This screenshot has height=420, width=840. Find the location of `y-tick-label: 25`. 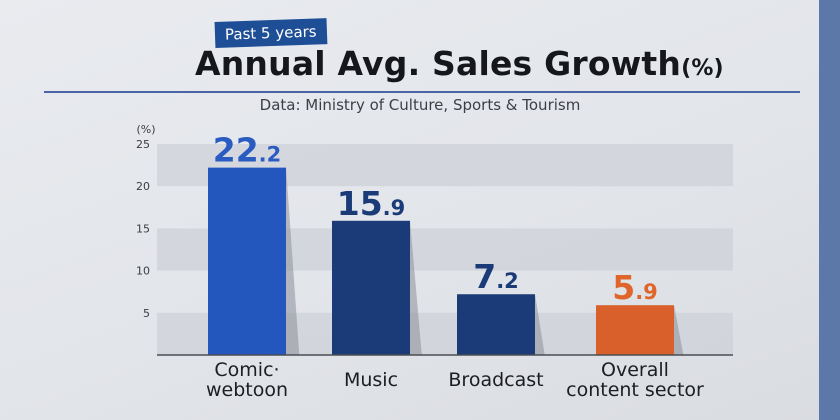

y-tick-label: 25 is located at coordinates (143, 144).